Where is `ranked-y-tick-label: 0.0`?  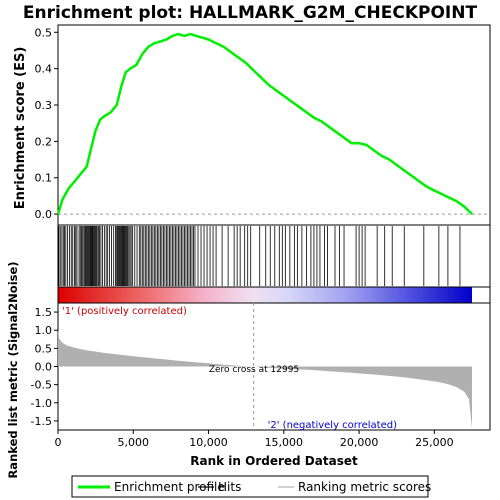 ranked-y-tick-label: 0.0 is located at coordinates (44, 367).